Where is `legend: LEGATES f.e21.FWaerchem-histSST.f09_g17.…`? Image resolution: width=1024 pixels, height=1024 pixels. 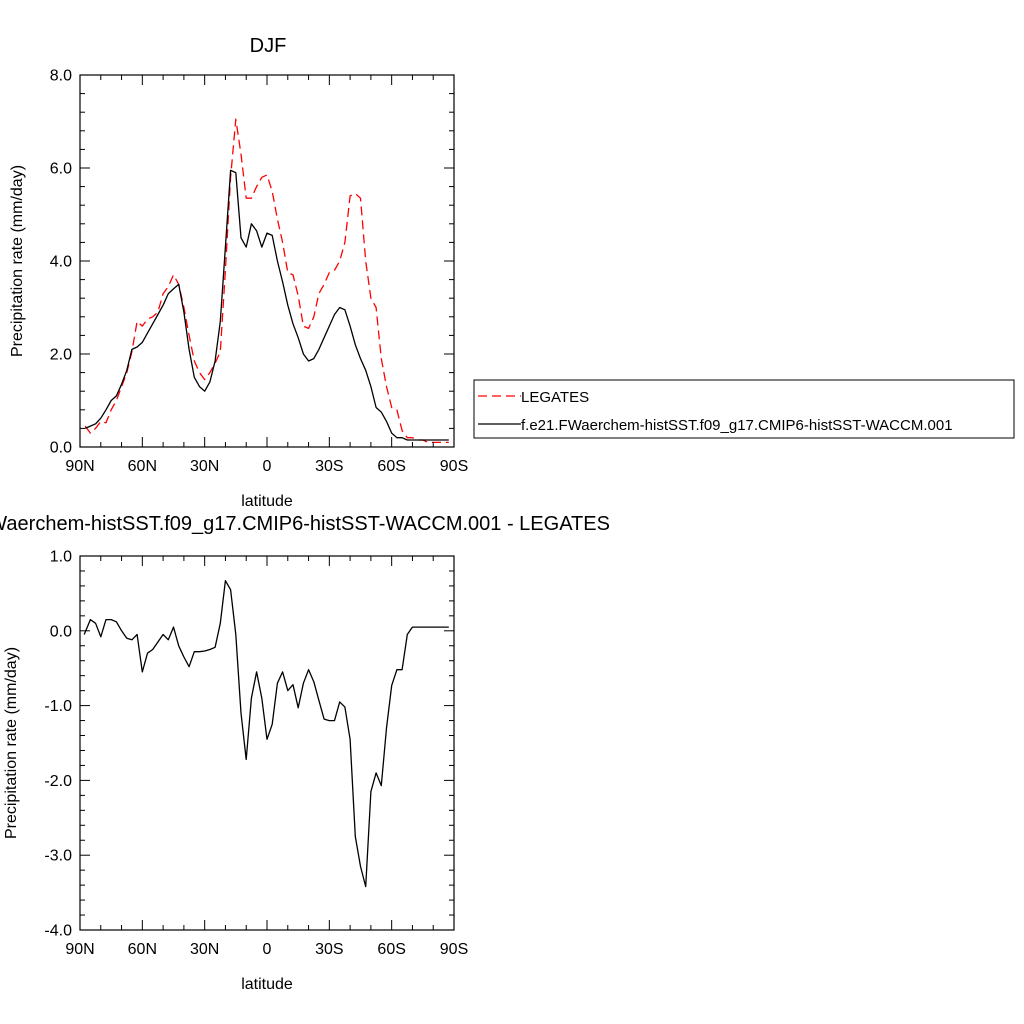
legend: LEGATES f.e21.FWaerchem-histSST.f09_g17.… is located at coordinates (744, 409).